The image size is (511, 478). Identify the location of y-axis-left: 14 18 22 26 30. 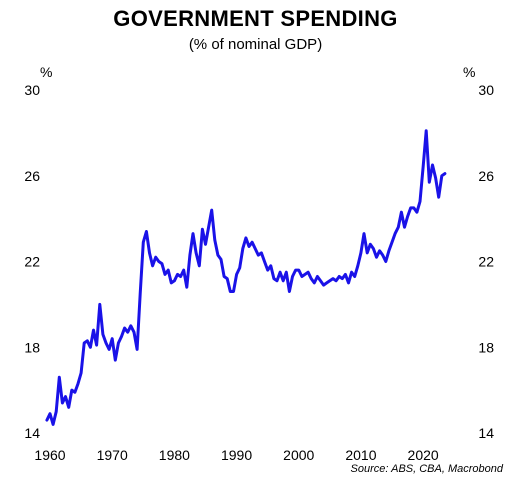
(32, 261).